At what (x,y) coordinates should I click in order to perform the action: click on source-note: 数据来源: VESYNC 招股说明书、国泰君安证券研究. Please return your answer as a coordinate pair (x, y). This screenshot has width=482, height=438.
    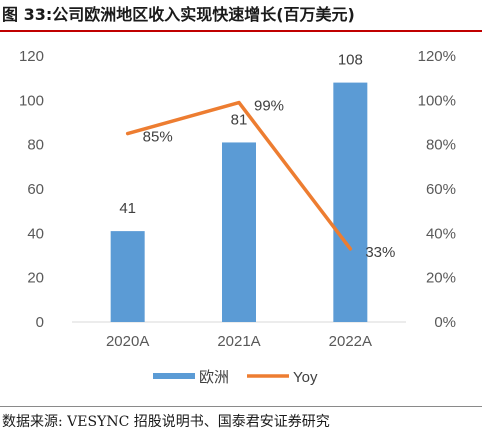
    Looking at the image, I should click on (166, 422).